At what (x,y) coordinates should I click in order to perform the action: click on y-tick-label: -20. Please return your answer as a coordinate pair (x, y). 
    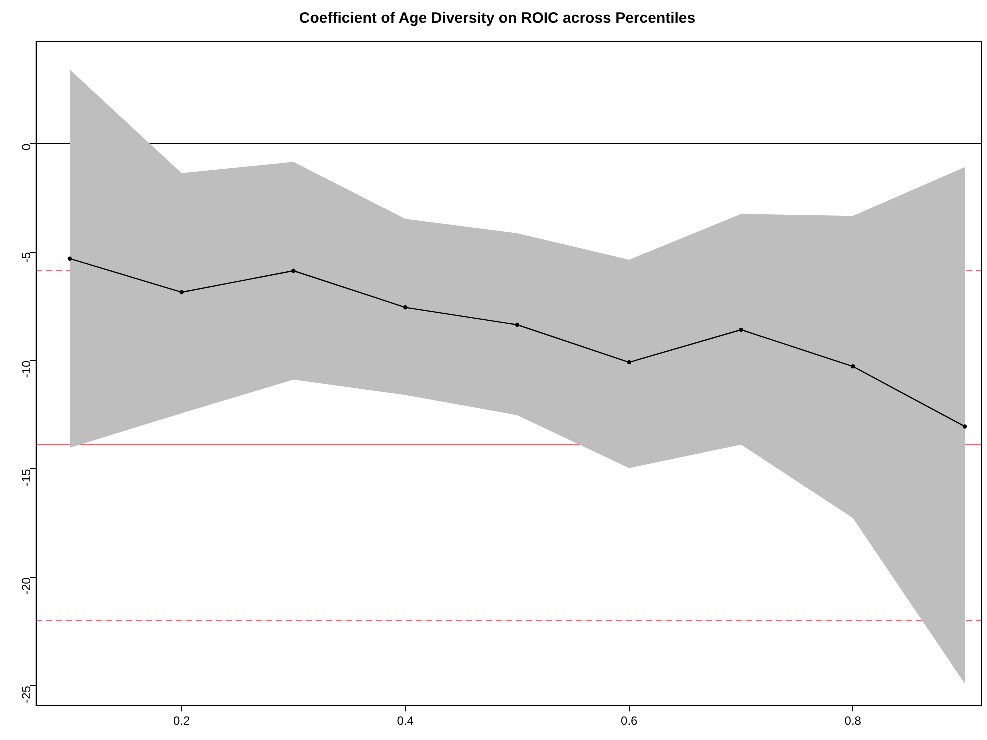
    Looking at the image, I should click on (27, 586).